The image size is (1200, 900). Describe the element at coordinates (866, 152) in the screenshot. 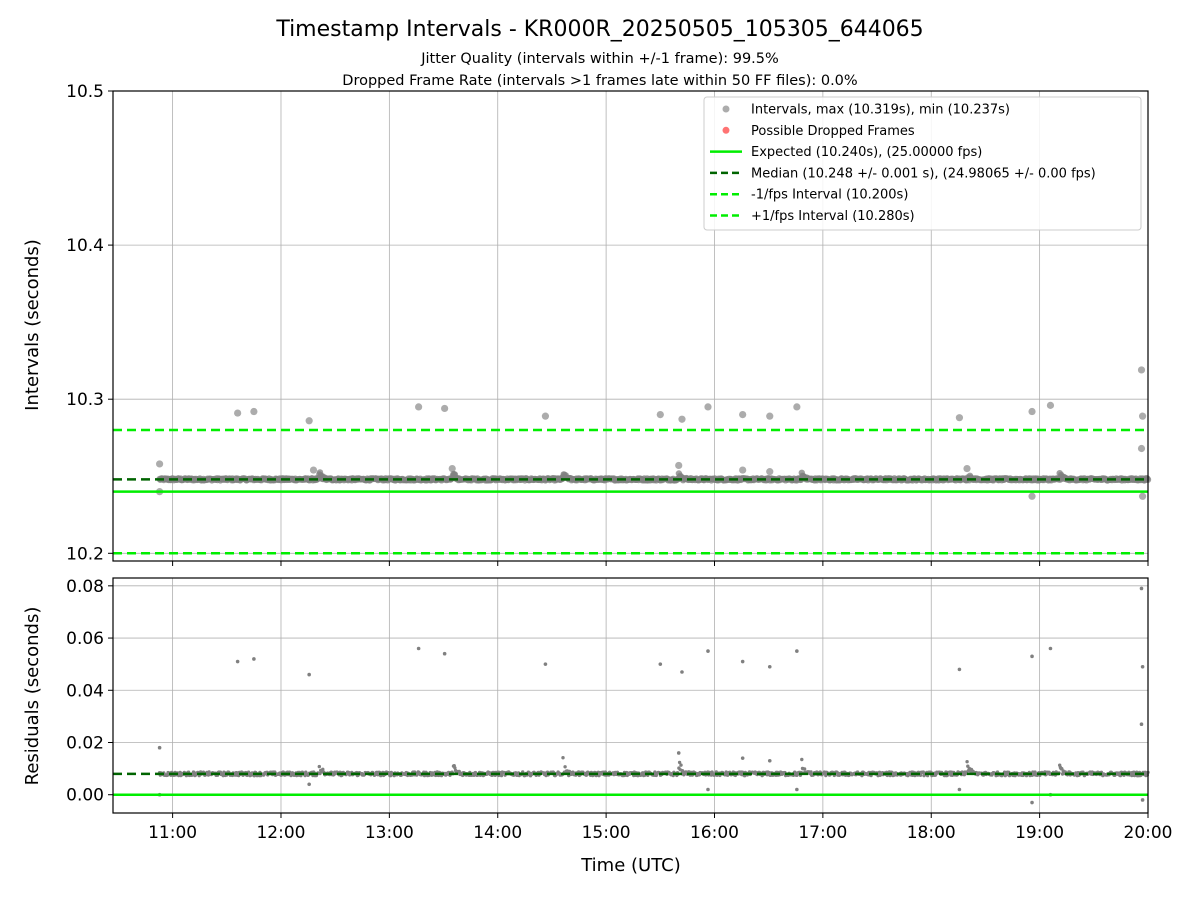

I see `legend-label: Expected (10.240s), (25.00000 fps)` at that location.